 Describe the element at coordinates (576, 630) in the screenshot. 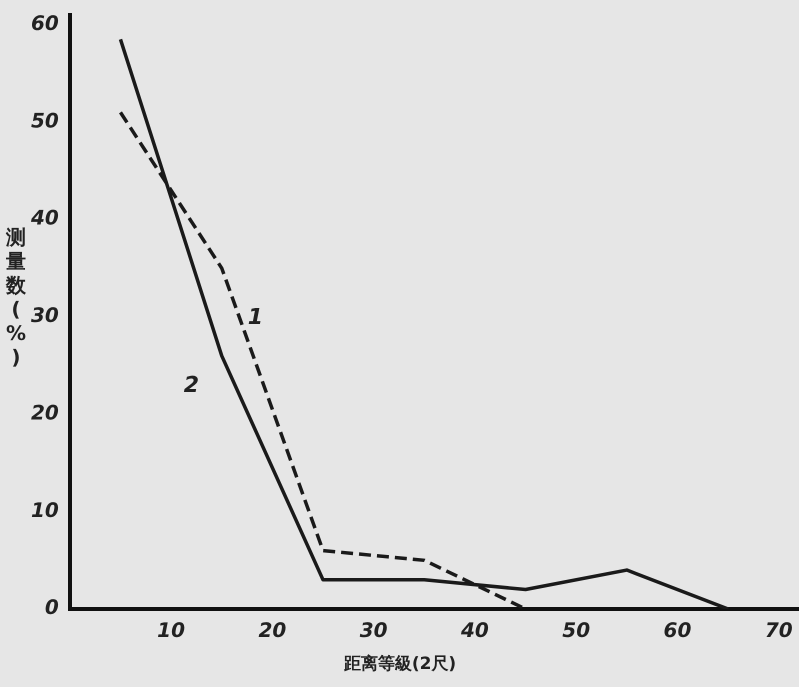

I see `x-tick-label: 50` at that location.